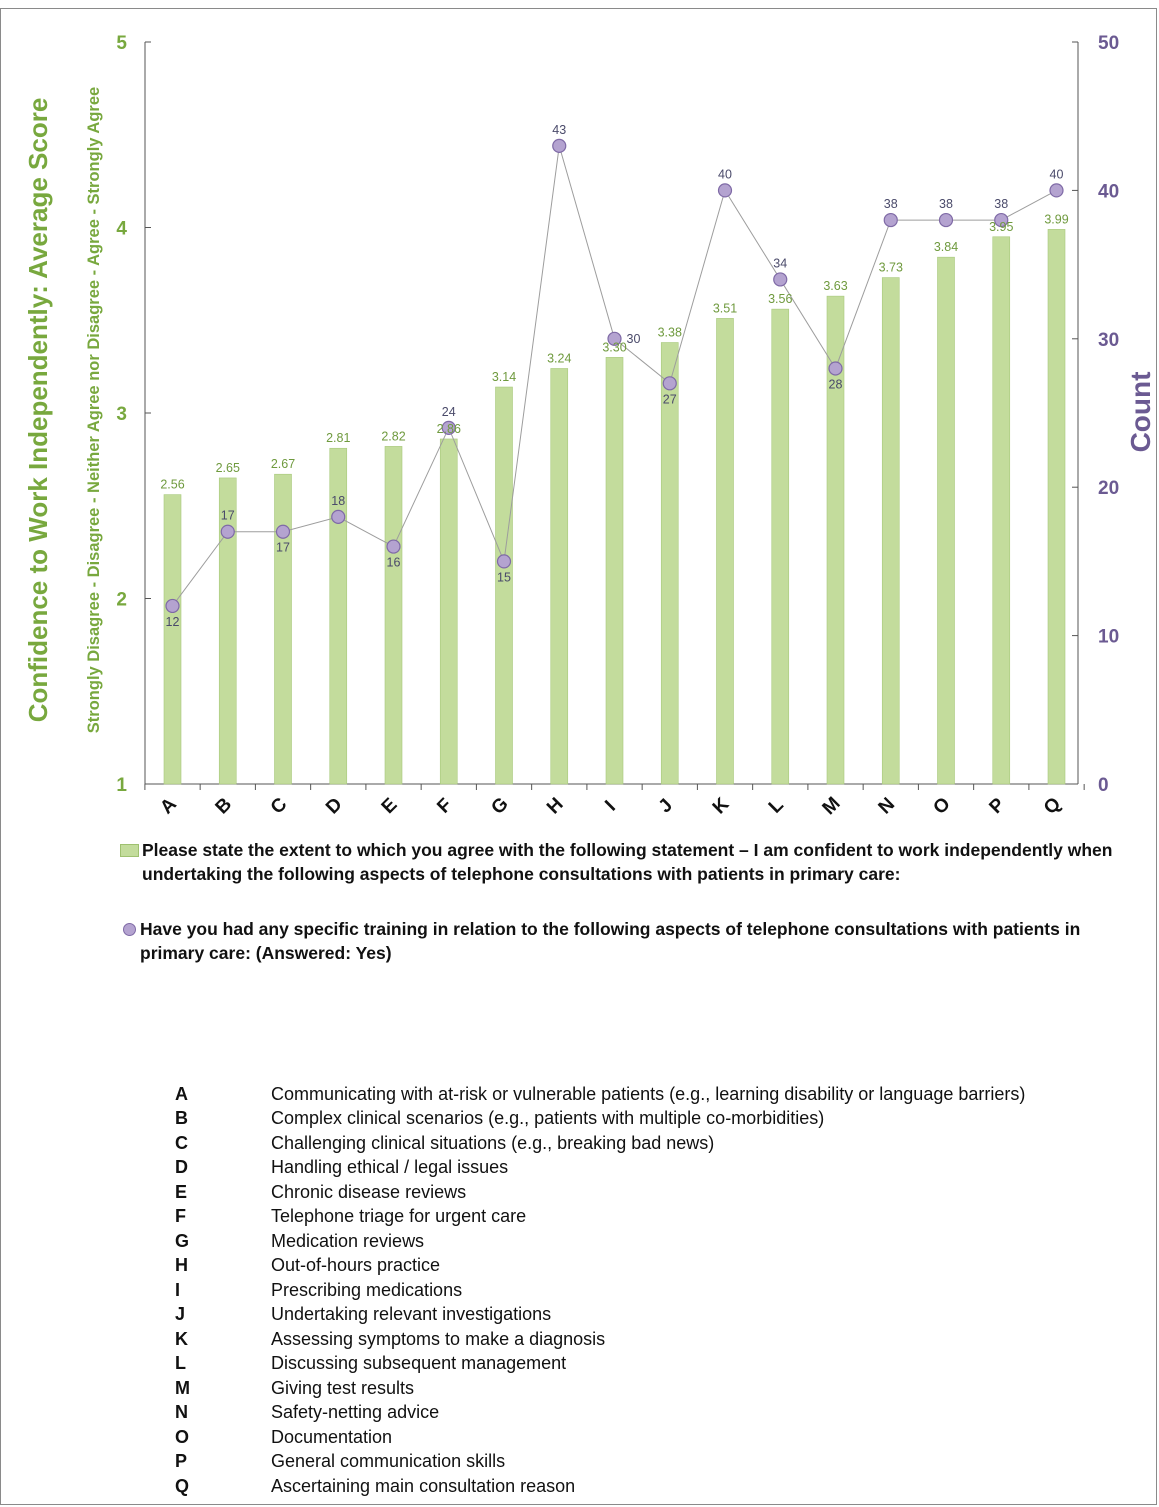 This screenshot has height=1507, width=1159. I want to click on left-tick-label: 3, so click(121, 414).